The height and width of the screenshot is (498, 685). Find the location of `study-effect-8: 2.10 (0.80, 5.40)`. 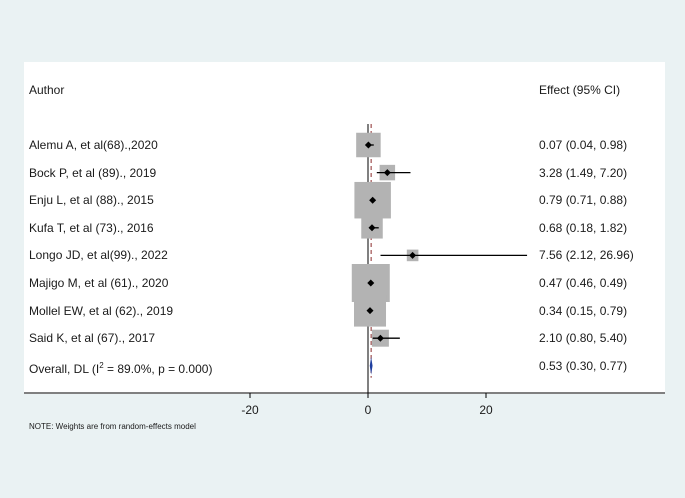

study-effect-8: 2.10 (0.80, 5.40) is located at coordinates (583, 338).